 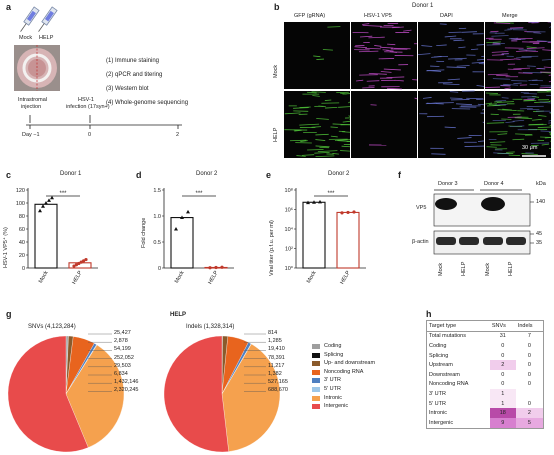 I want to click on table-cell: 1, so click(x=502, y=403).